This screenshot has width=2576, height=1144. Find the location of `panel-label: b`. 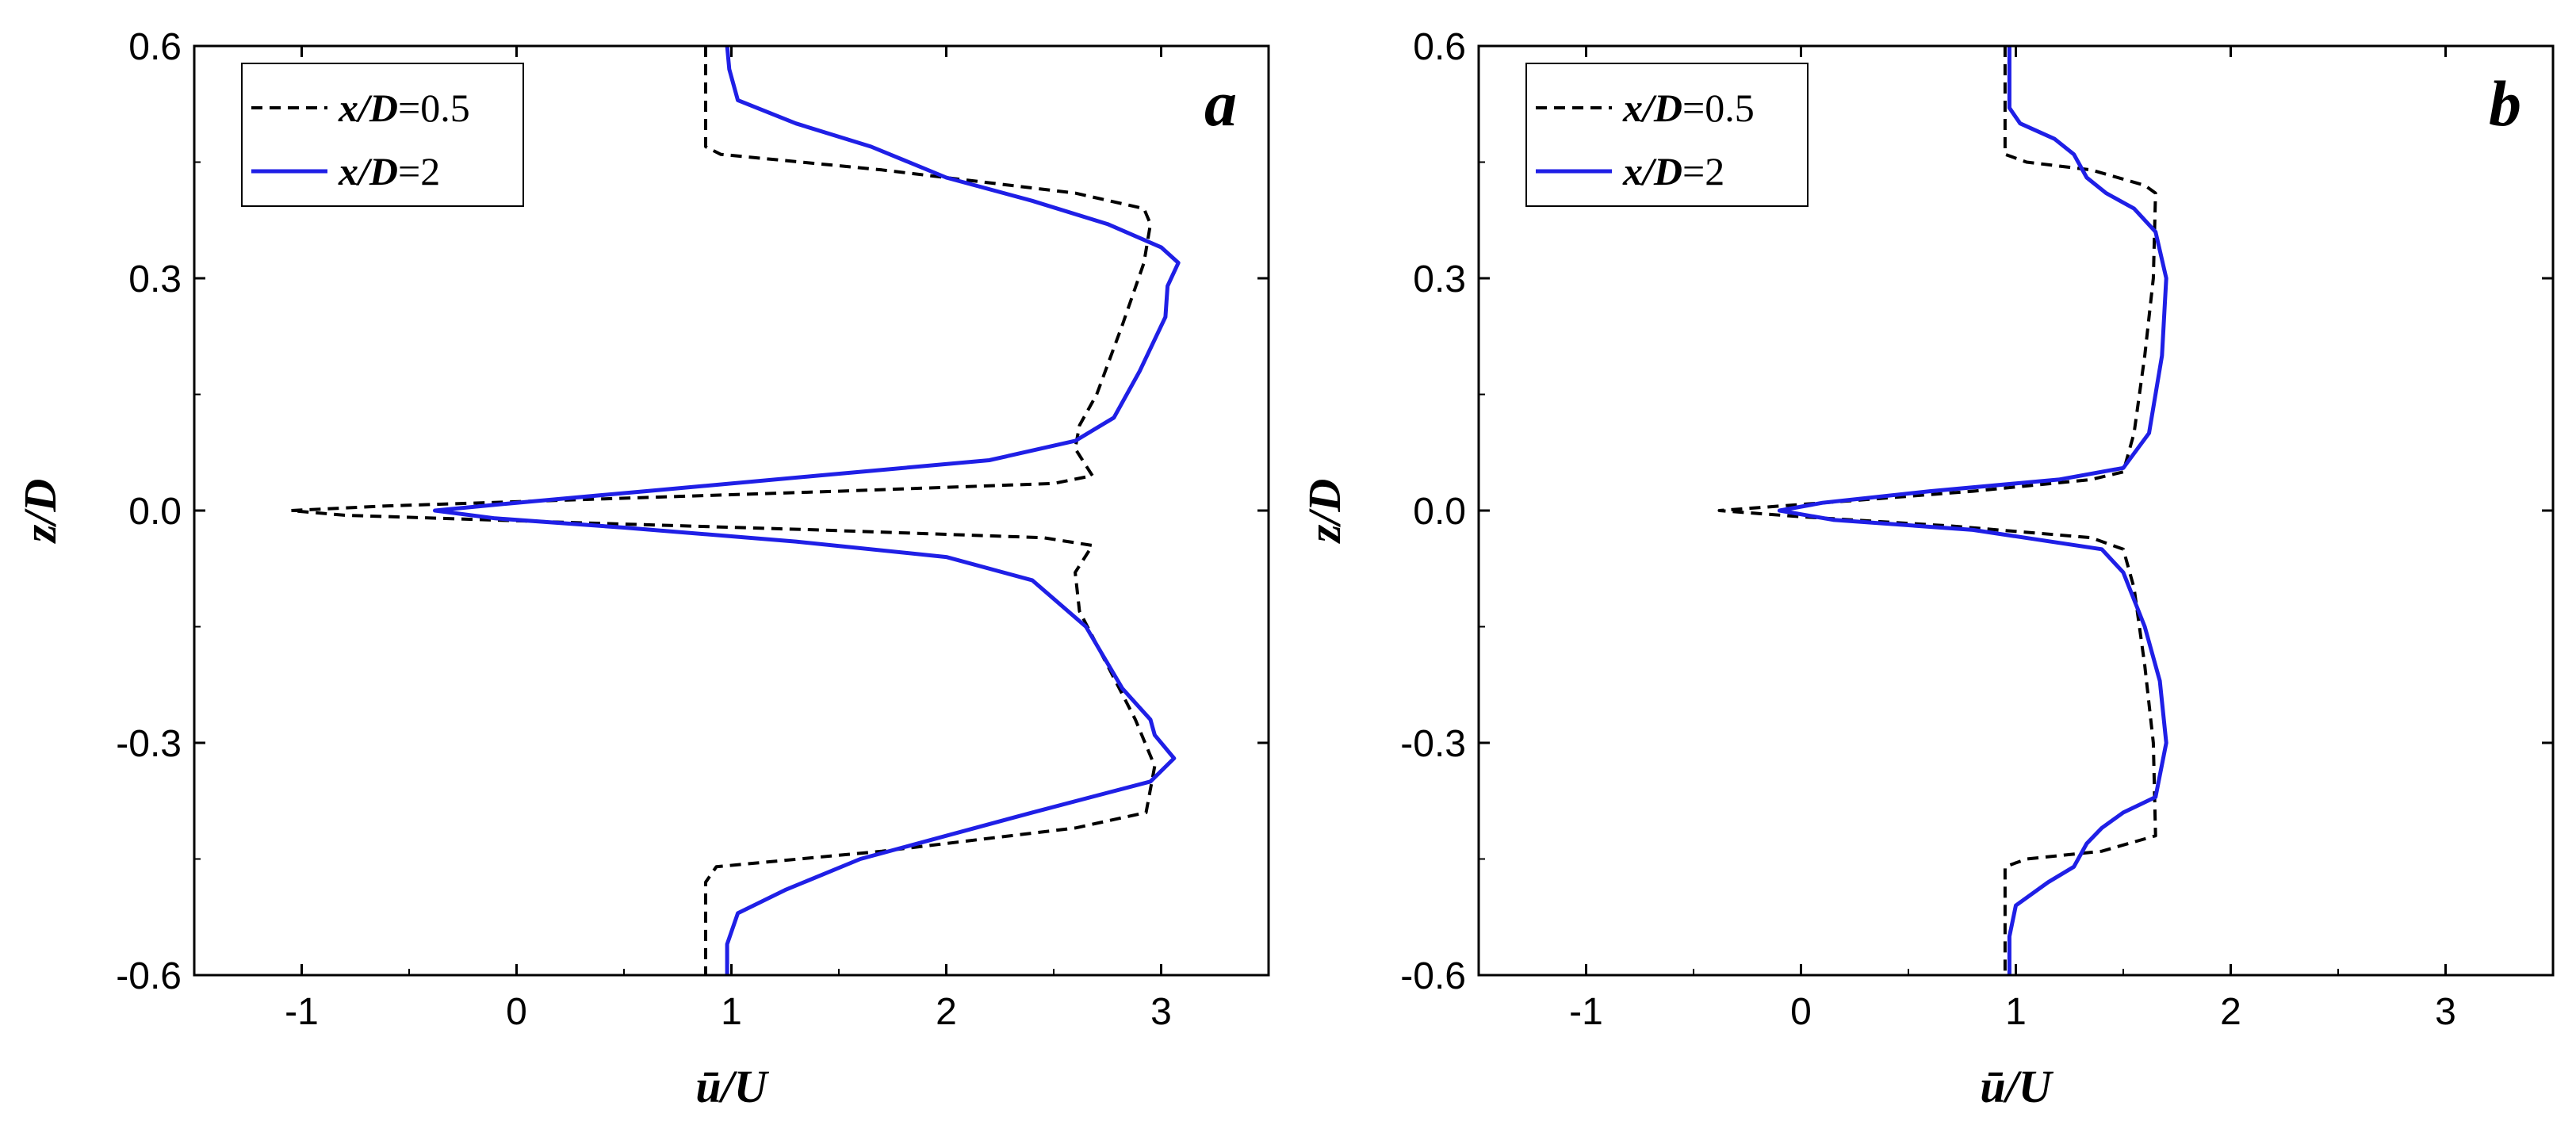

panel-label: b is located at coordinates (2505, 104).